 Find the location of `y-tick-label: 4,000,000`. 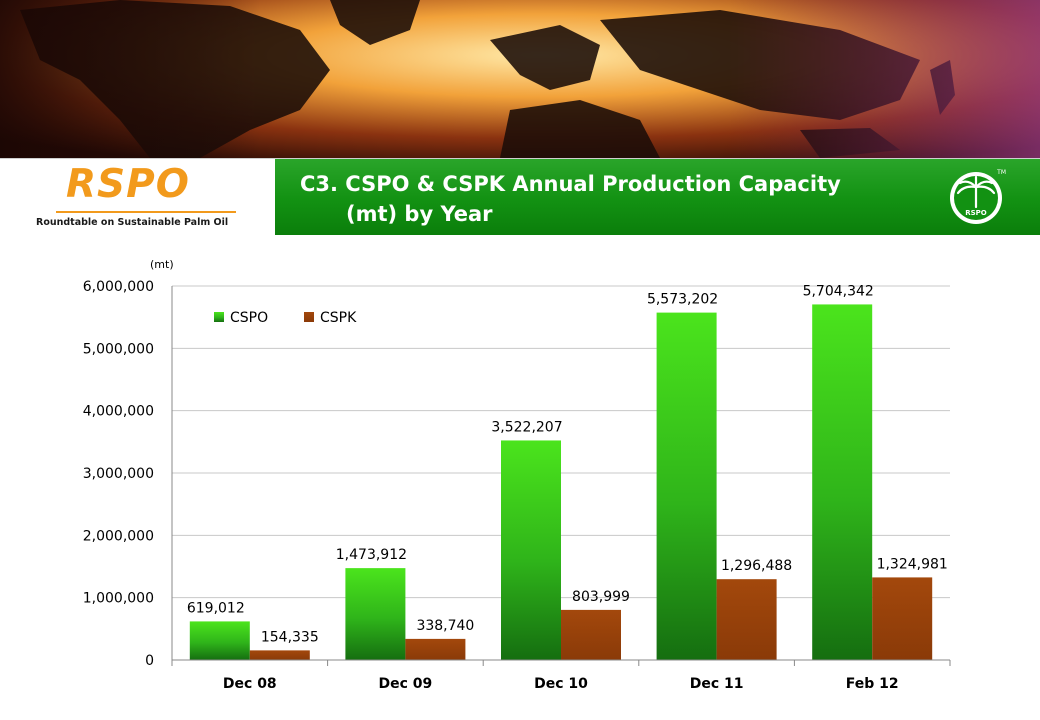

y-tick-label: 4,000,000 is located at coordinates (118, 412).